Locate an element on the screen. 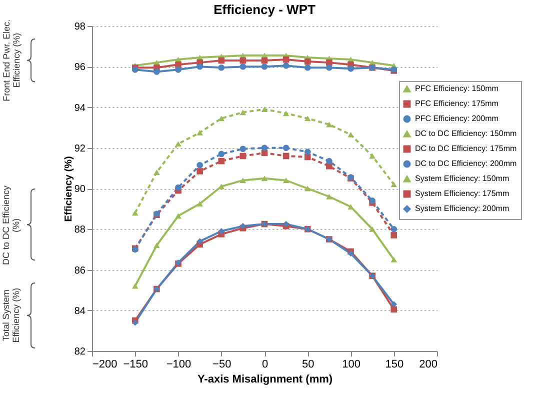  y-tick-label: 92 is located at coordinates (80, 148).